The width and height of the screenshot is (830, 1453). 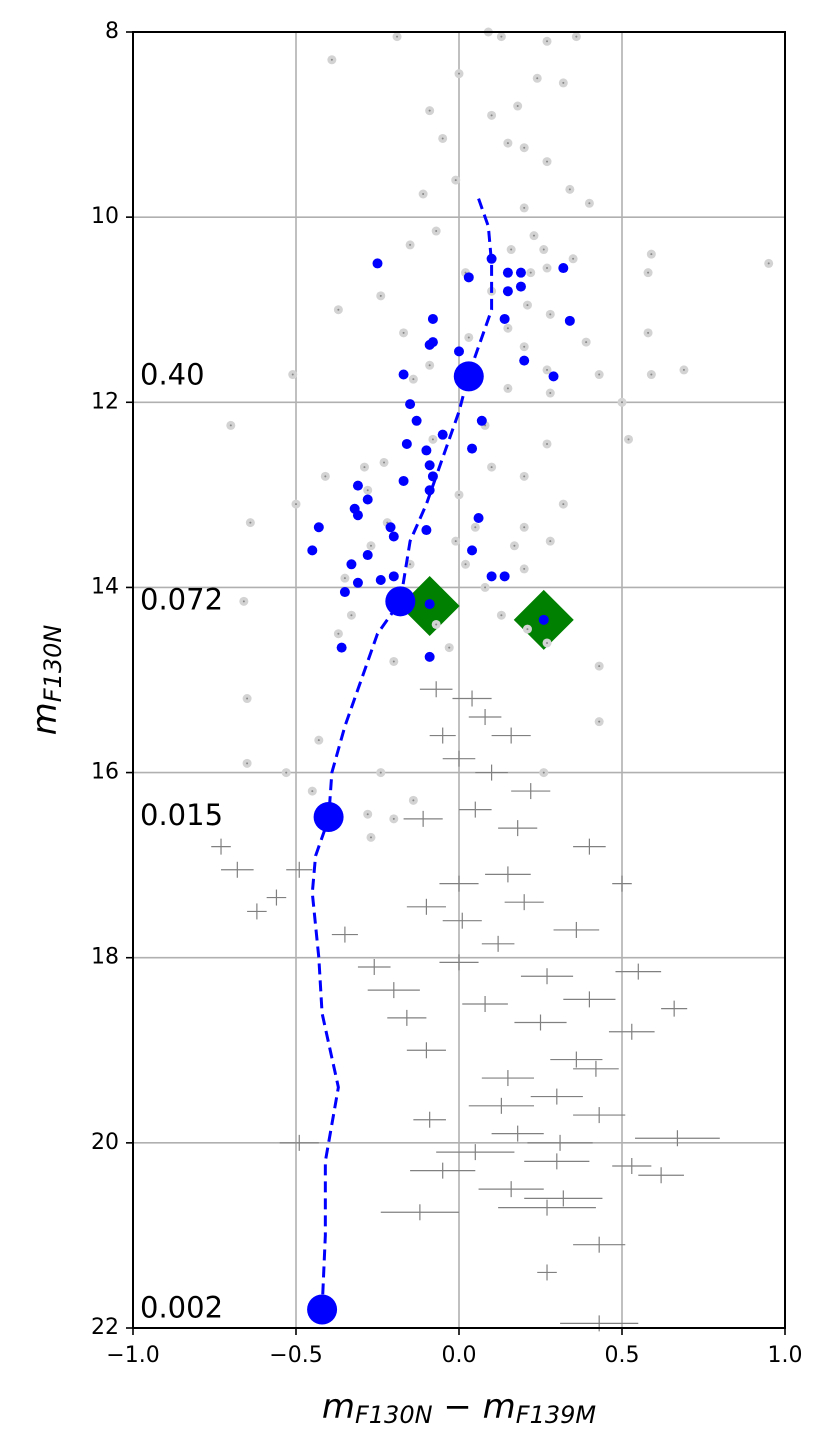 What do you see at coordinates (105, 1327) in the screenshot?
I see `y-tick-label: 22` at bounding box center [105, 1327].